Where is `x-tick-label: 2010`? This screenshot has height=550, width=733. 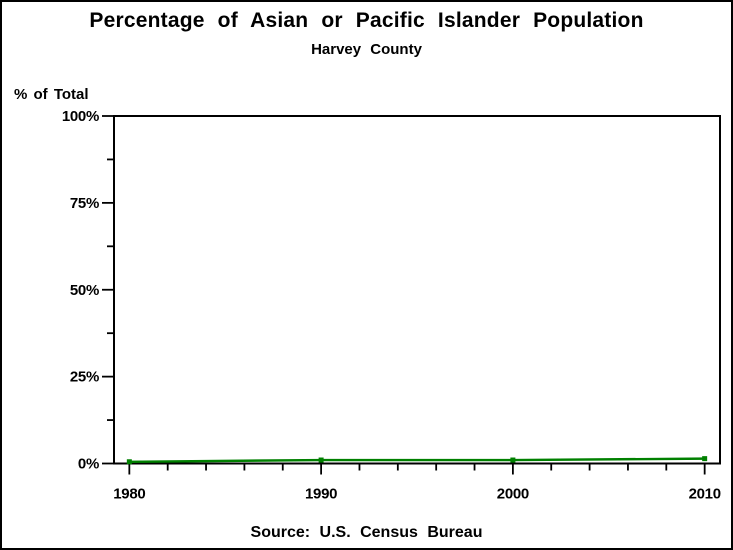
x-tick-label: 2010 is located at coordinates (705, 494).